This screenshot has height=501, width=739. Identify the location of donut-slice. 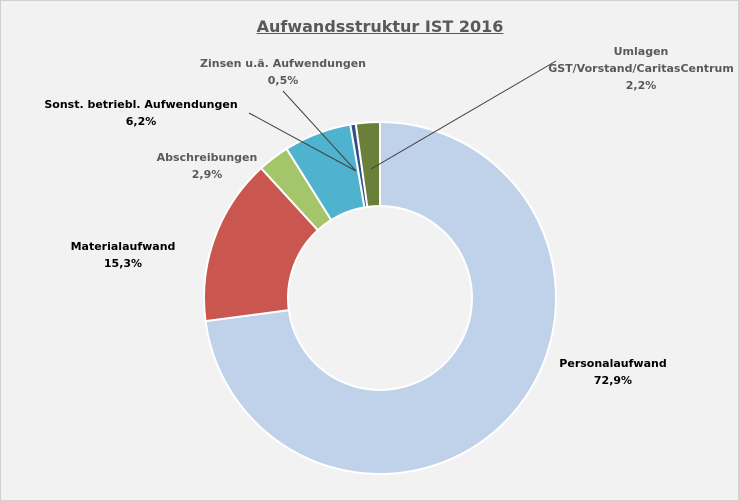
(367, 164).